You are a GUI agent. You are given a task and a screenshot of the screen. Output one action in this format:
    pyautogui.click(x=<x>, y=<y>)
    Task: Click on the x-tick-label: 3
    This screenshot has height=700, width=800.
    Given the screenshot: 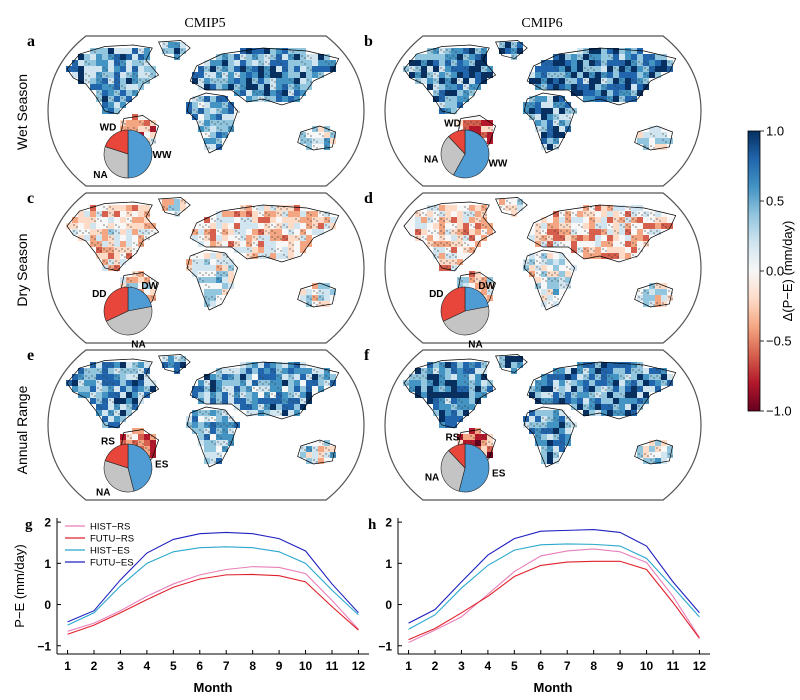 What is the action you would take?
    pyautogui.click(x=461, y=666)
    